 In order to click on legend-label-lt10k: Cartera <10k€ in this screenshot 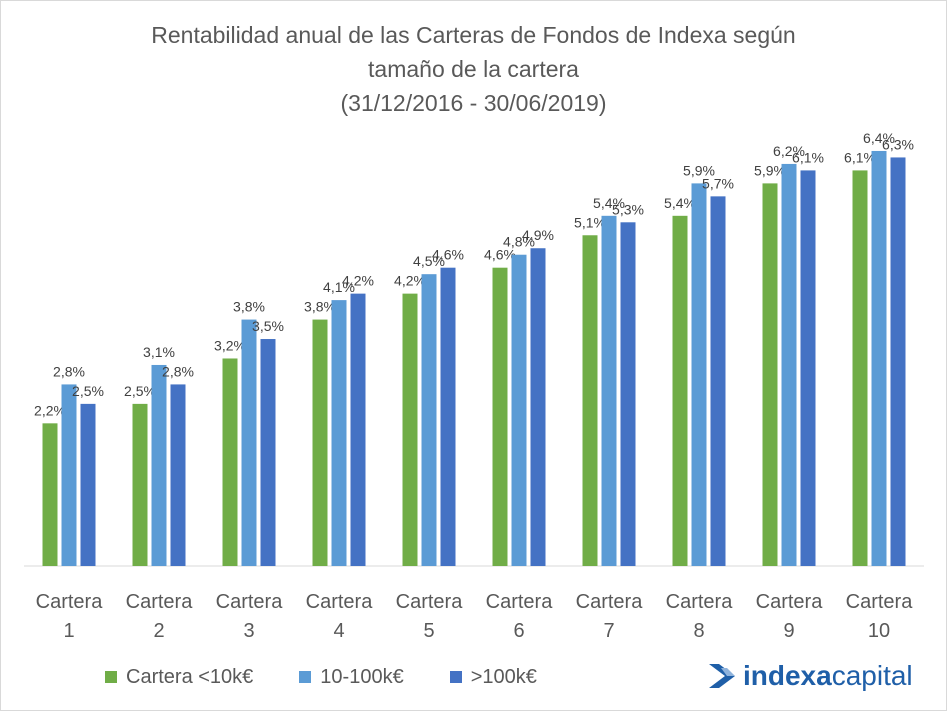, I will do `click(190, 676)`.